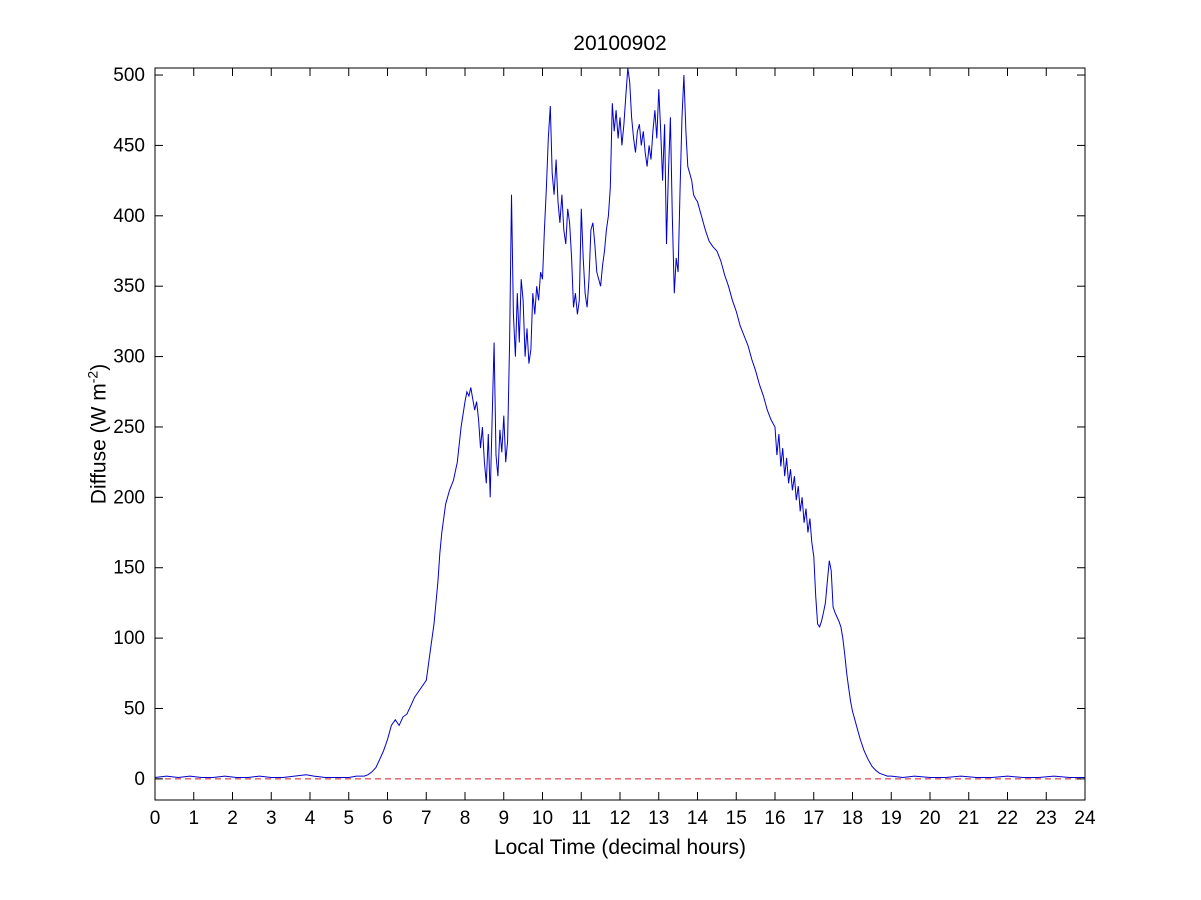  Describe the element at coordinates (852, 818) in the screenshot. I see `x-tick-label: 18` at that location.